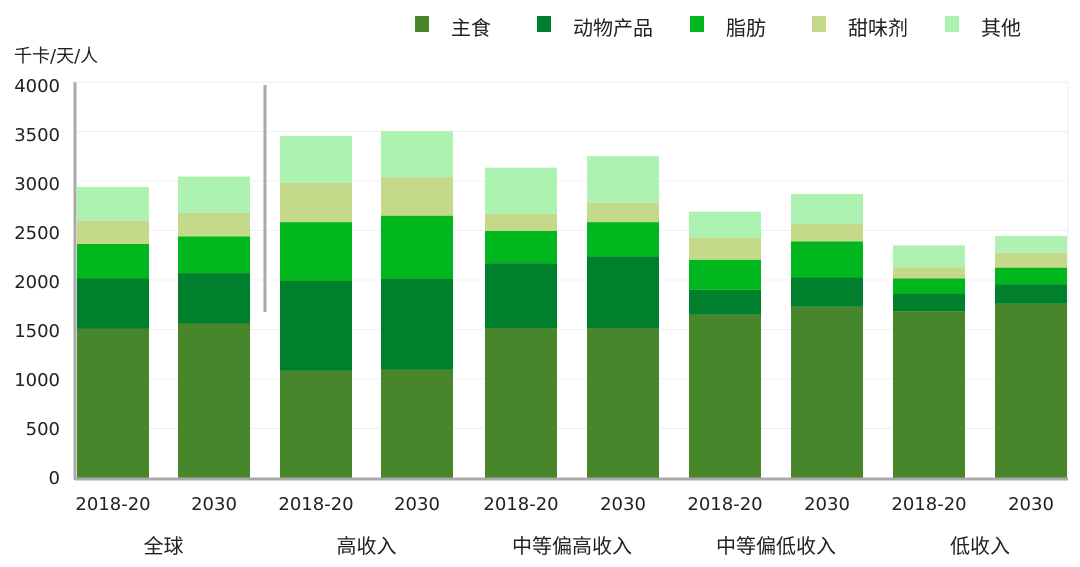 Image resolution: width=1080 pixels, height=567 pixels. What do you see at coordinates (37, 331) in the screenshot?
I see `y-tick-label: 1500` at bounding box center [37, 331].